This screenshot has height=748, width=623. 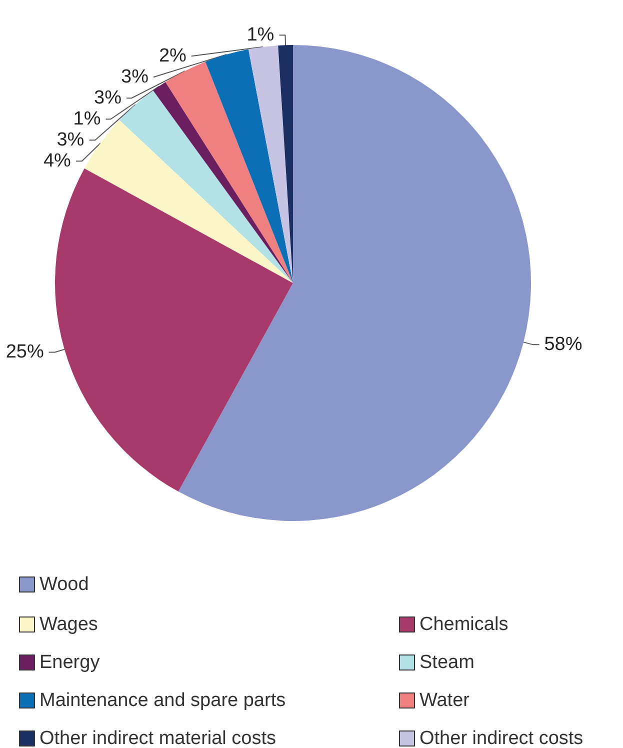 I want to click on legend-label: Water, so click(x=445, y=700).